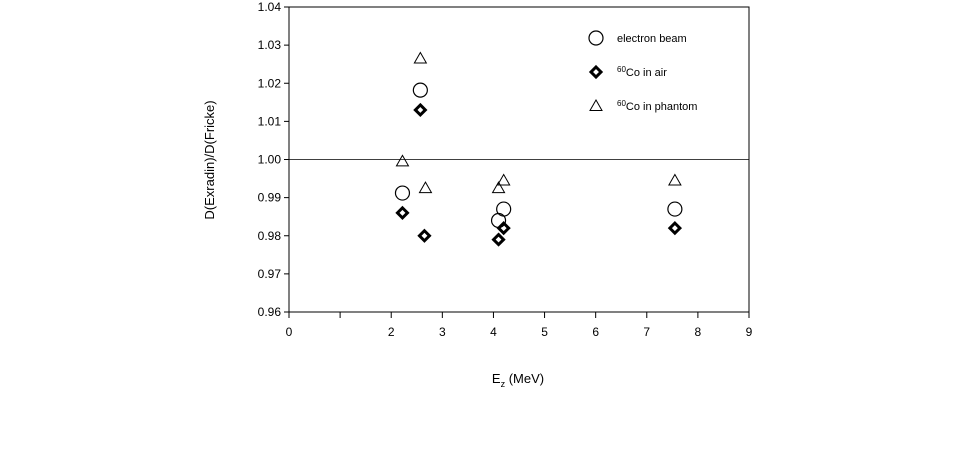  Describe the element at coordinates (595, 332) in the screenshot. I see `x-tick-label: 6` at that location.